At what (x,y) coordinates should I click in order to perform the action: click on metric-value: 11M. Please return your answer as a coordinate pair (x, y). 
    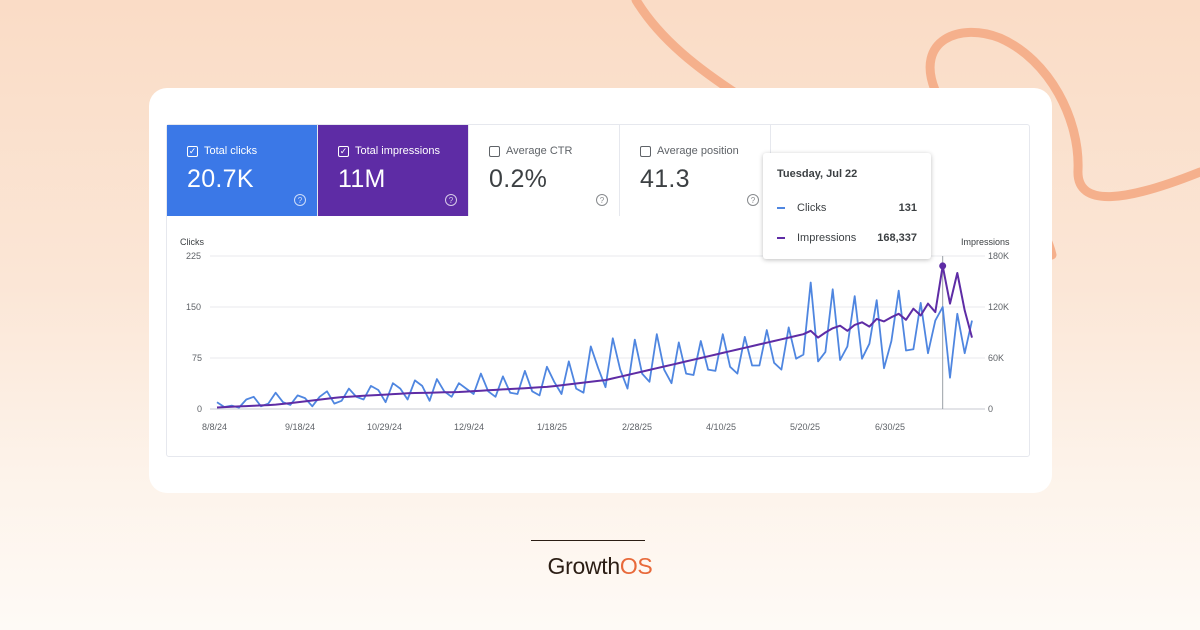
    Looking at the image, I should click on (362, 179).